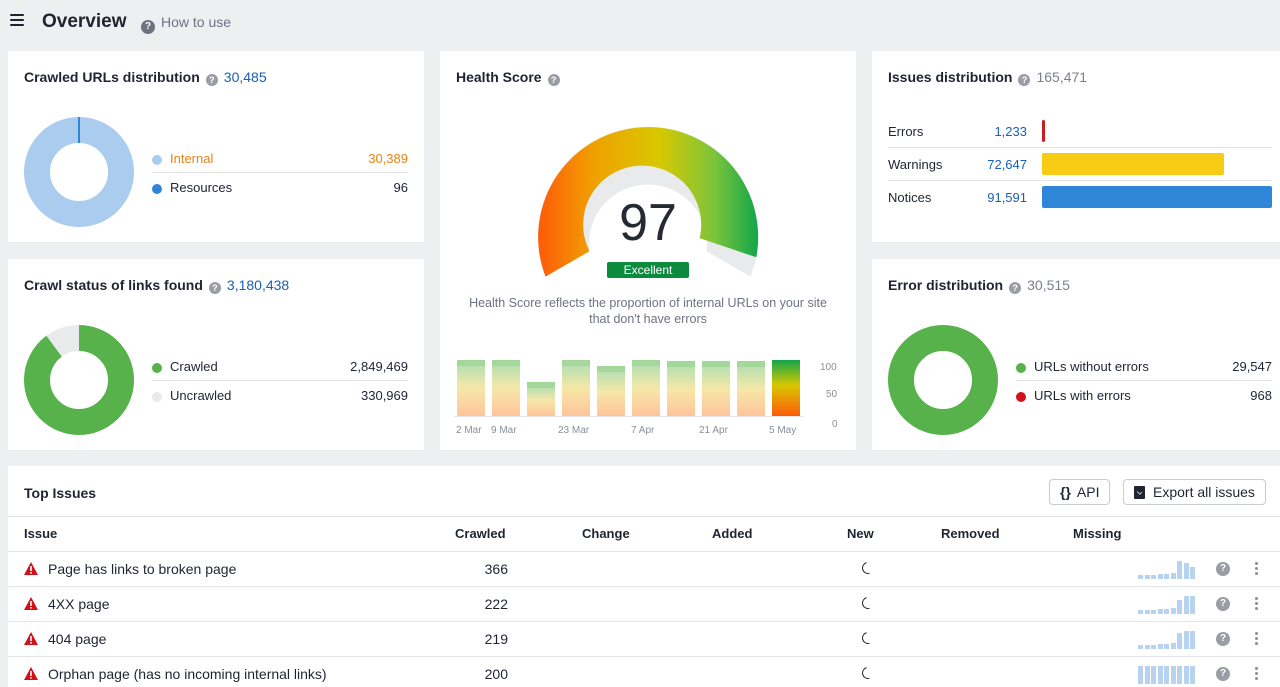 The width and height of the screenshot is (1280, 687). What do you see at coordinates (496, 604) in the screenshot?
I see `issue-crawled-count: 222` at bounding box center [496, 604].